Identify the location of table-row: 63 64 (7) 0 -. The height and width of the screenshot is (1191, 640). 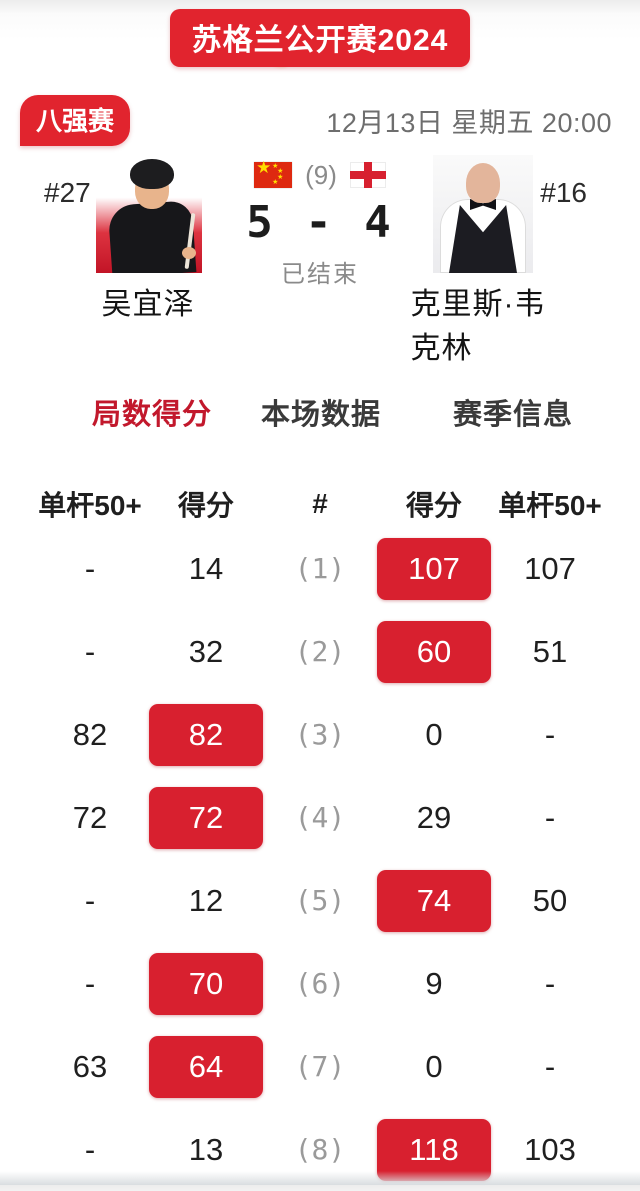
(320, 1066).